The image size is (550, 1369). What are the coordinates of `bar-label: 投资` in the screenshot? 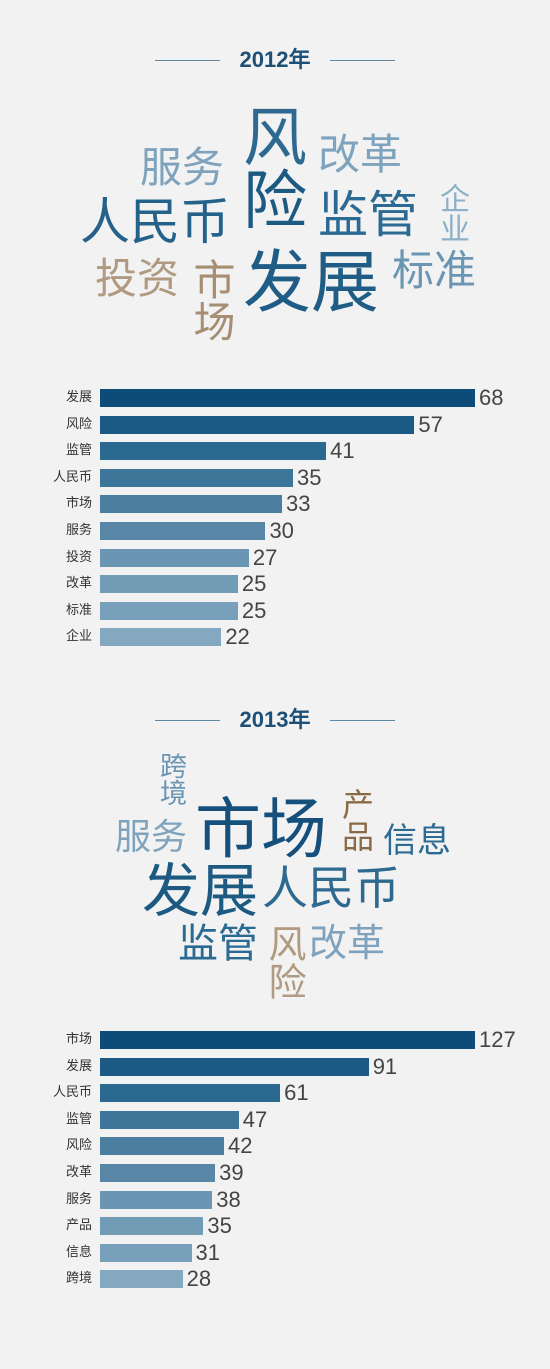 It's located at (78, 557).